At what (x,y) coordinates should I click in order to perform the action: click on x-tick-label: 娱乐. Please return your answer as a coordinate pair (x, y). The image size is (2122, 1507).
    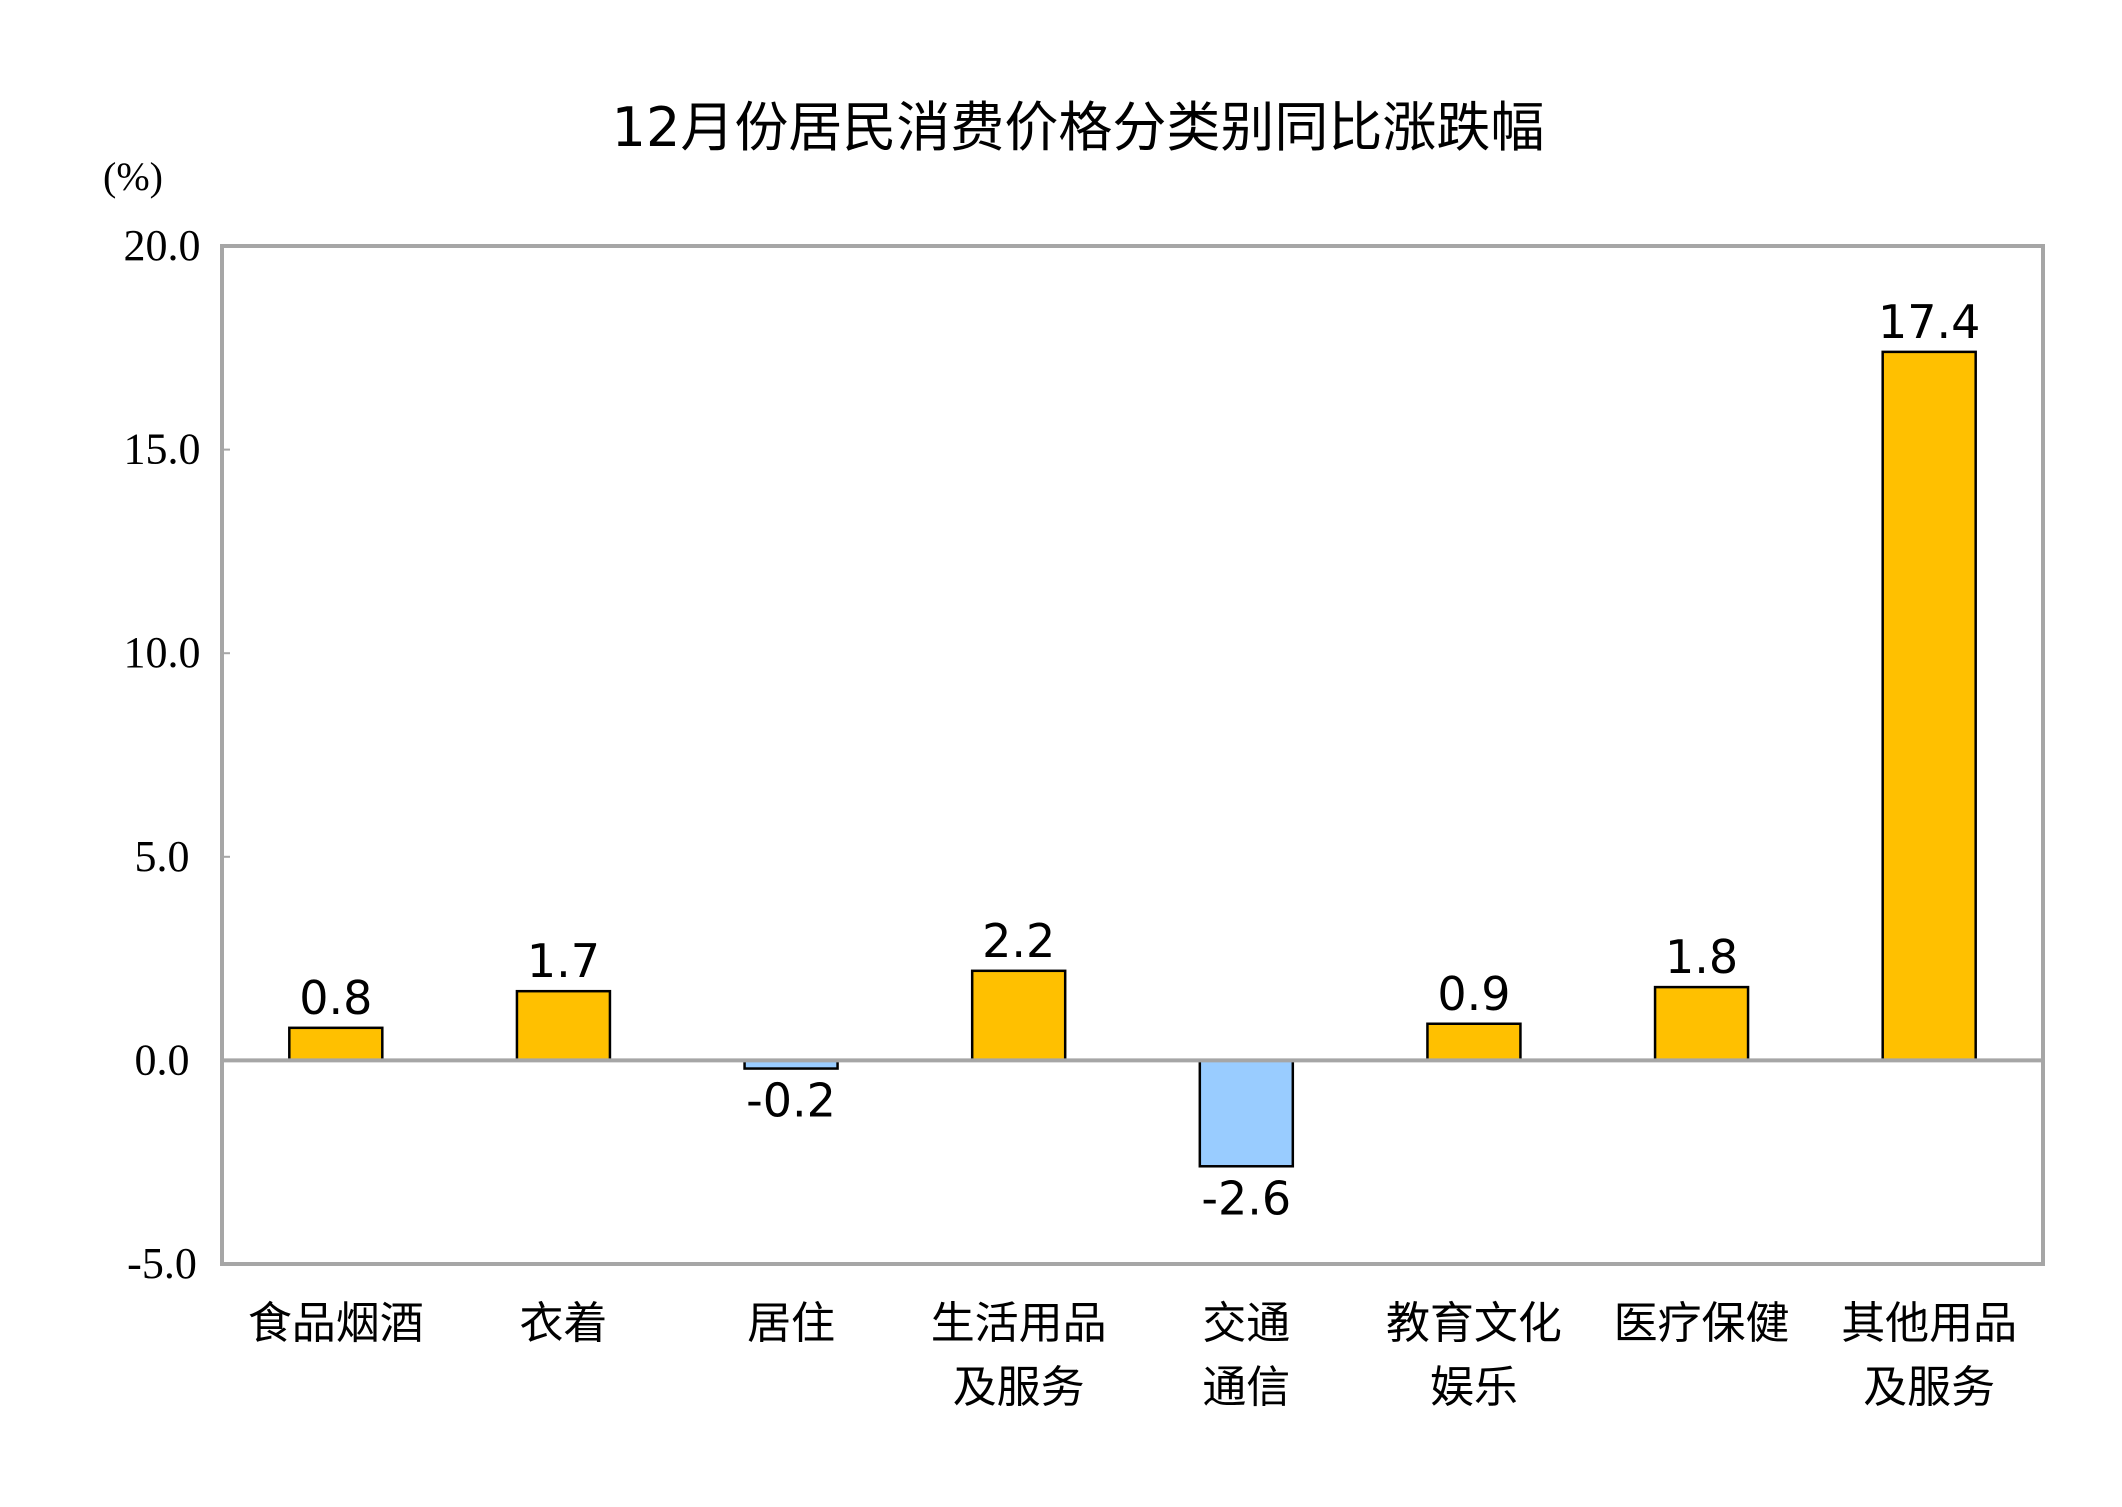
    Looking at the image, I should click on (1474, 1387).